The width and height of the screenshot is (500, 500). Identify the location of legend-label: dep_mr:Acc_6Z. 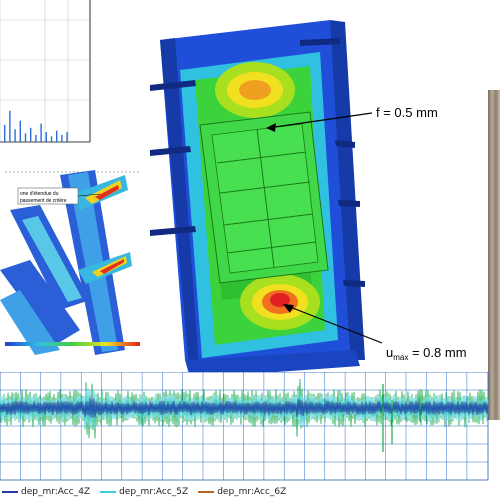
(252, 492).